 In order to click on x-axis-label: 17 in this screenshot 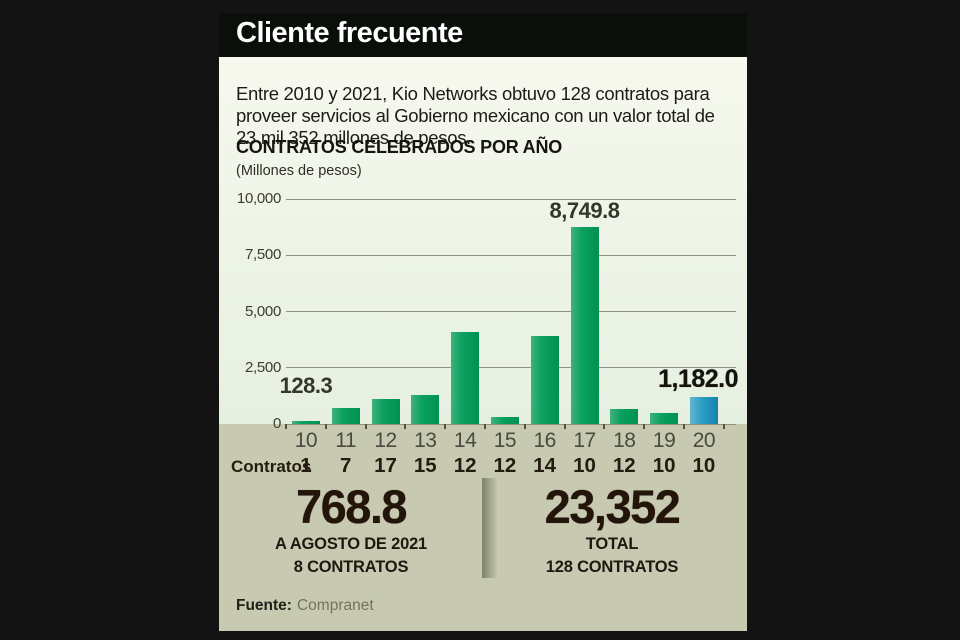, I will do `click(584, 440)`.